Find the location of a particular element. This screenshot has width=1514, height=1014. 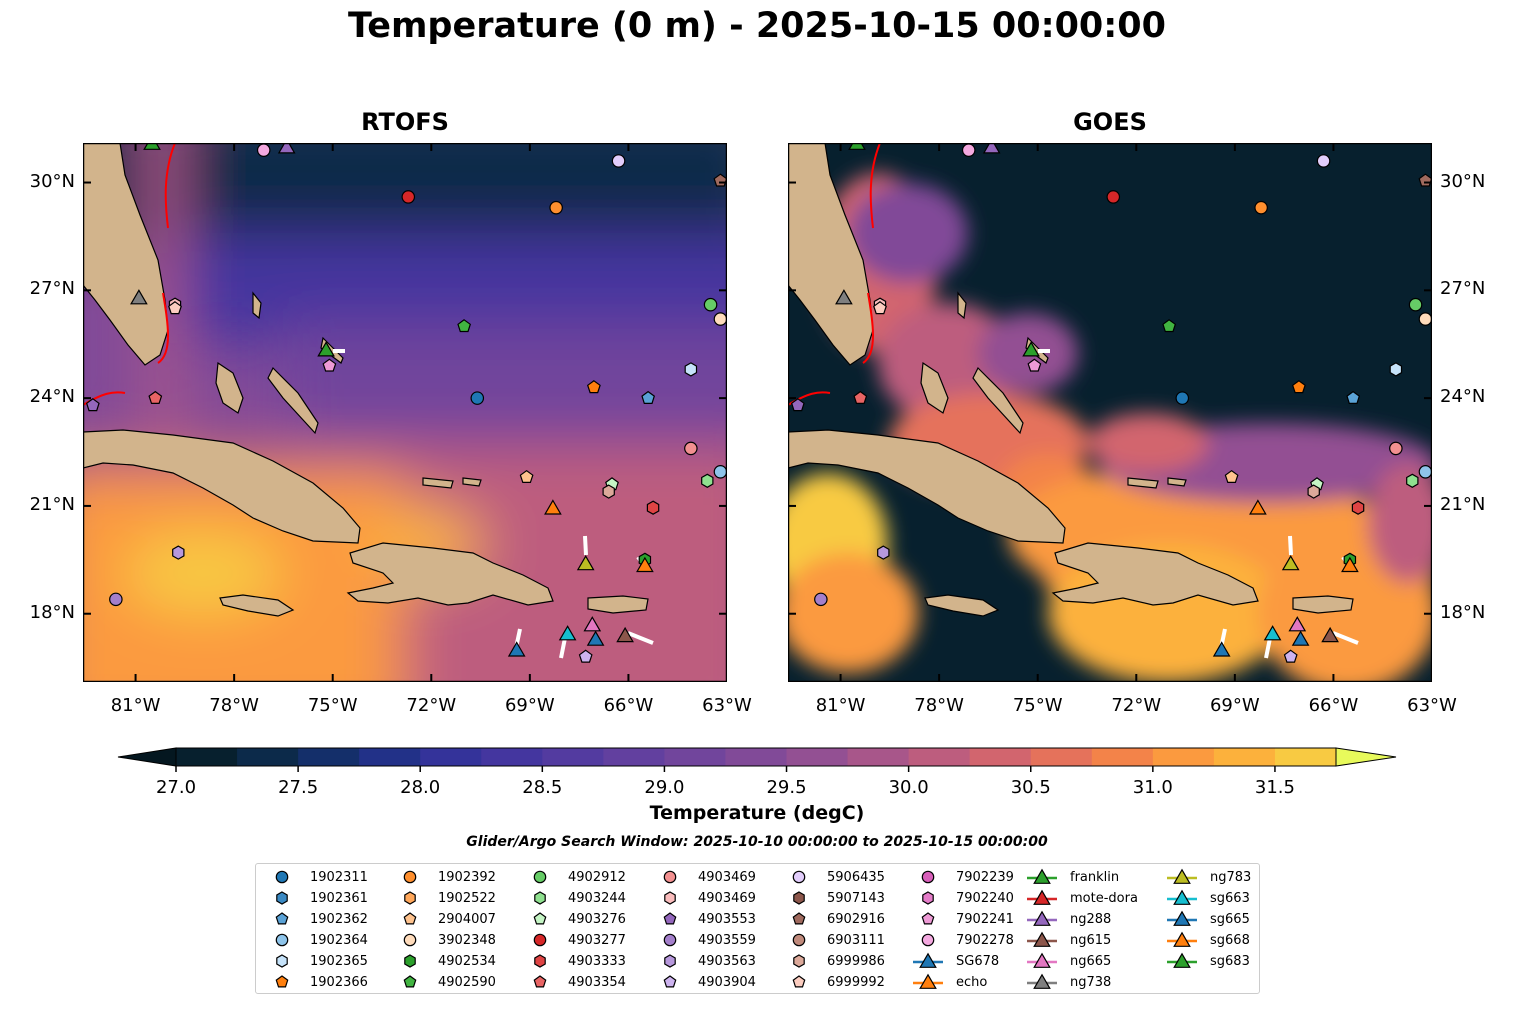

7902278-marker is located at coordinates (263, 150).